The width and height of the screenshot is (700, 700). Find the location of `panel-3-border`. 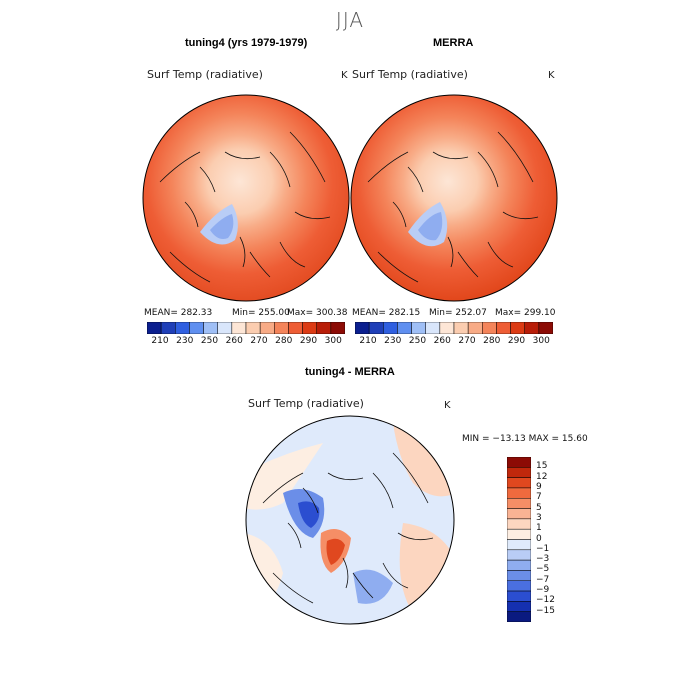

panel-3-border is located at coordinates (350, 520).